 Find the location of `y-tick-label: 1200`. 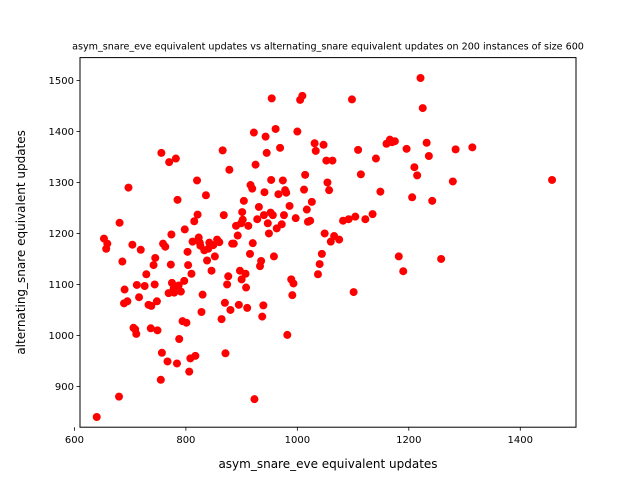

y-tick-label: 1200 is located at coordinates (61, 234).